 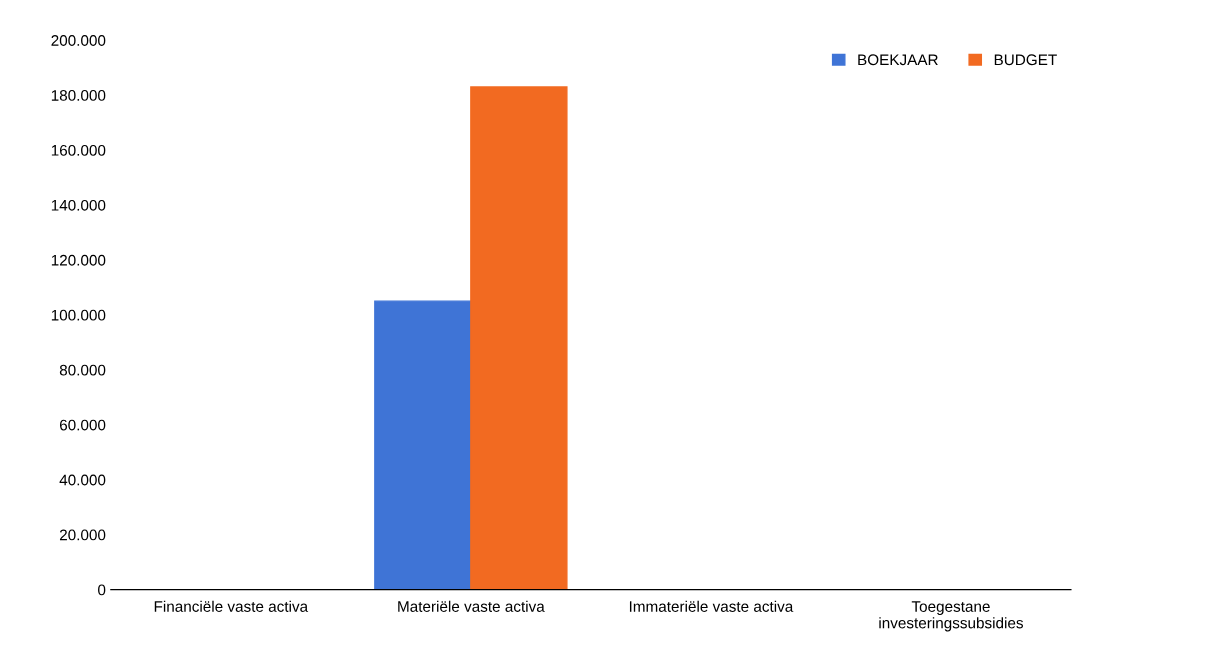 What do you see at coordinates (78, 150) in the screenshot?
I see `y-tick-label: 160.000` at bounding box center [78, 150].